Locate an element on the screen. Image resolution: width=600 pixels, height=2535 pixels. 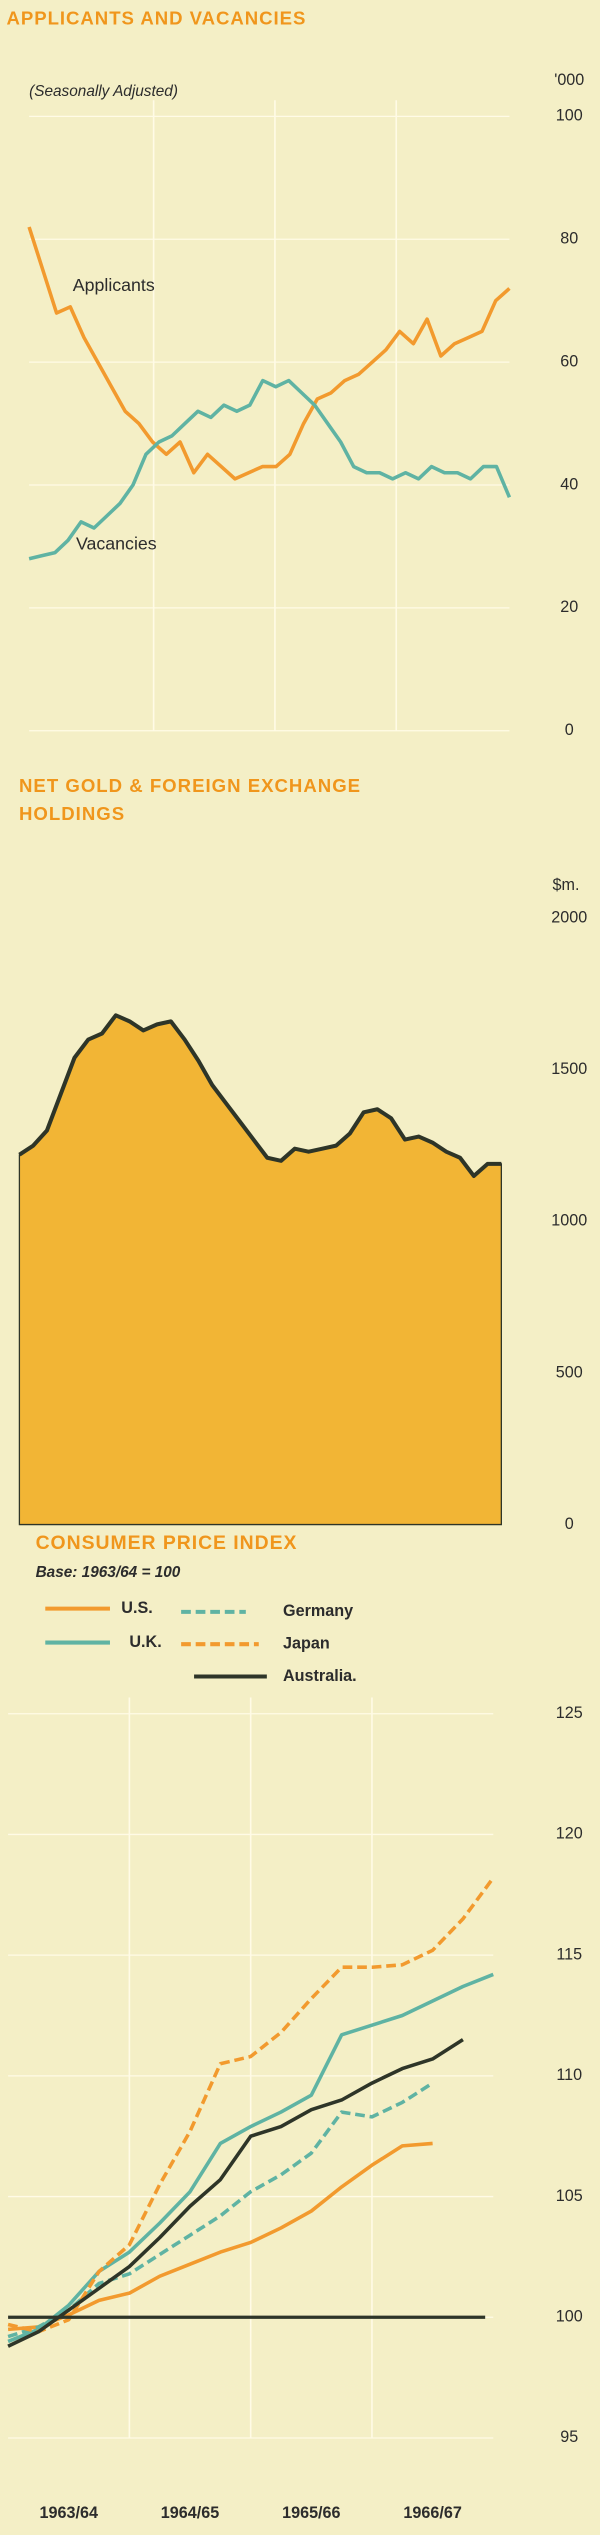
legend-label: U.S. is located at coordinates (136, 1608).